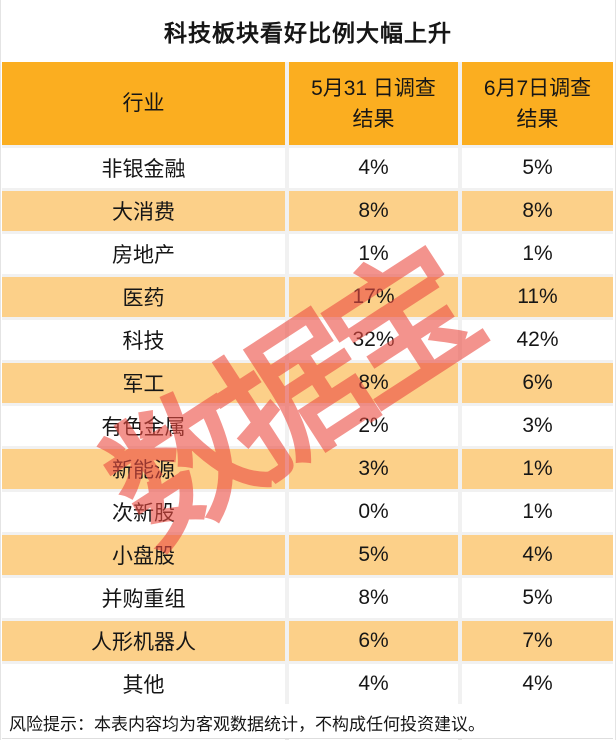 This screenshot has width=616, height=740. I want to click on industry-cell: 其他, so click(143, 684).